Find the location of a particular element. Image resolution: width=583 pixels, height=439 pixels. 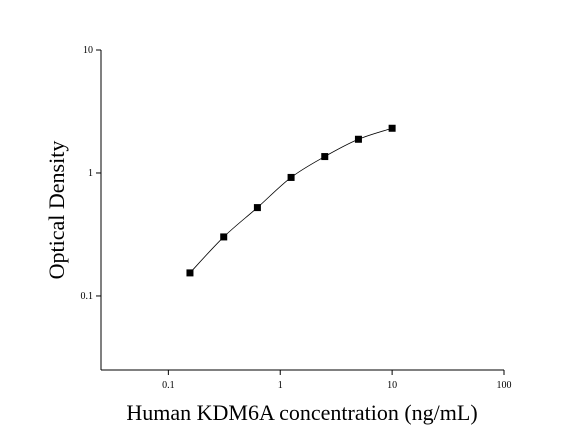

x-axis-title: Human KDM6A concentration (ng/mL) is located at coordinates (301, 412).